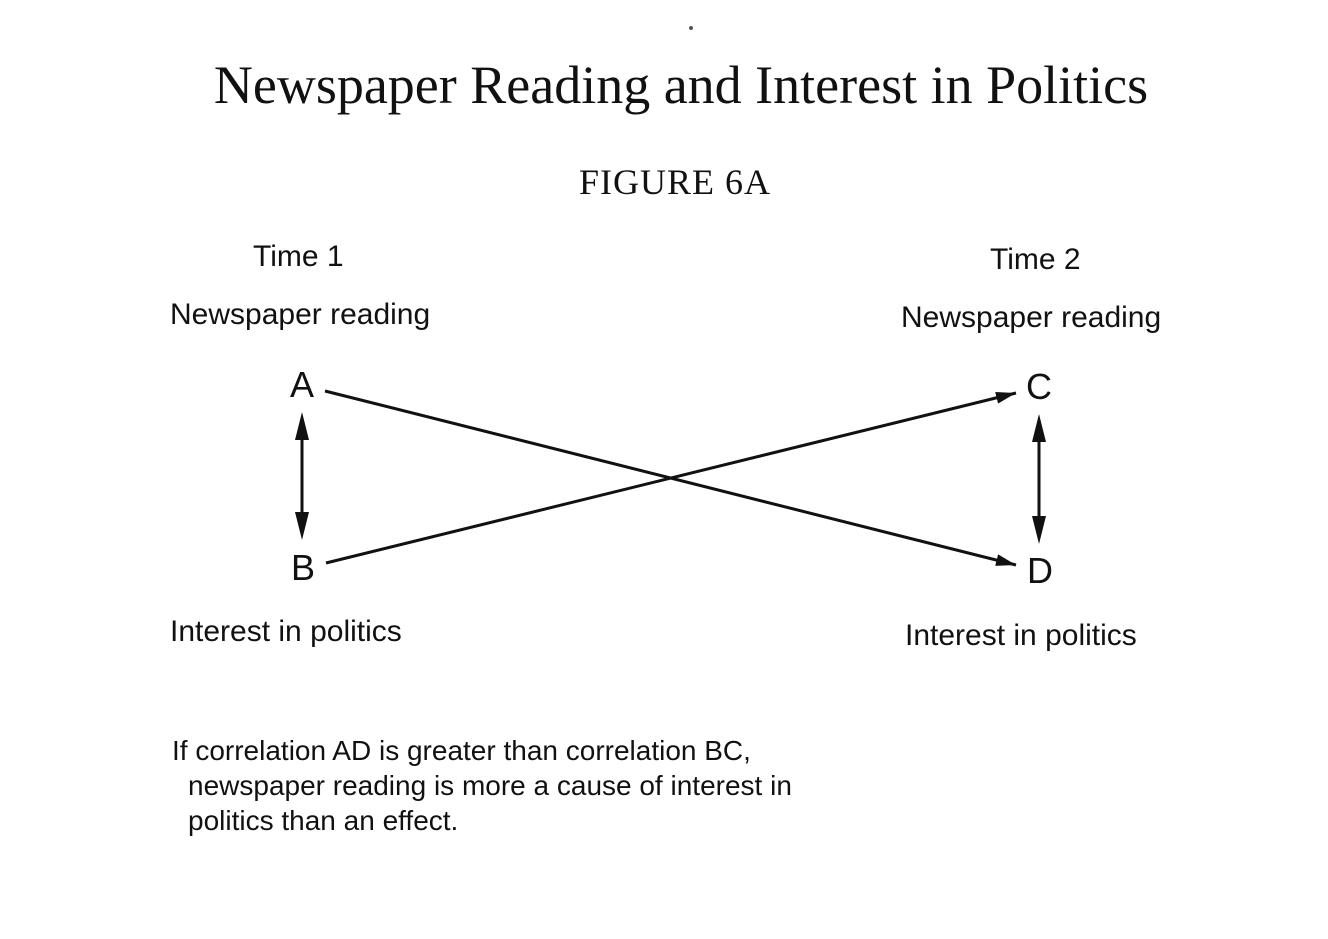  What do you see at coordinates (1040, 570) in the screenshot?
I see `node-d: D` at bounding box center [1040, 570].